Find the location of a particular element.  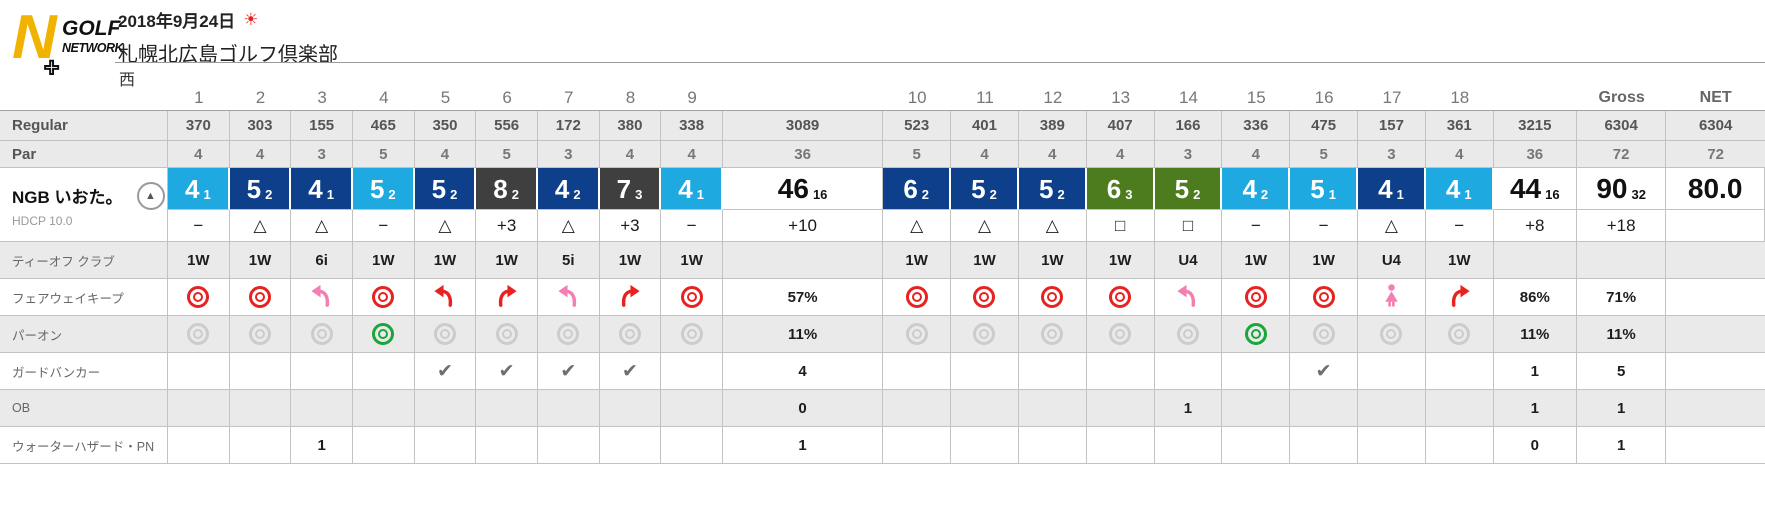

fairway-row: フェアウェイキープ 57% 86% 71% is located at coordinates (882, 297).